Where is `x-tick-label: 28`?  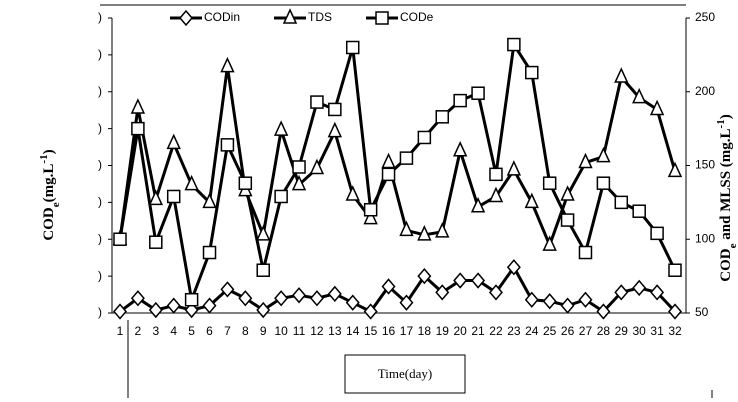 x-tick-label: 28 is located at coordinates (604, 331).